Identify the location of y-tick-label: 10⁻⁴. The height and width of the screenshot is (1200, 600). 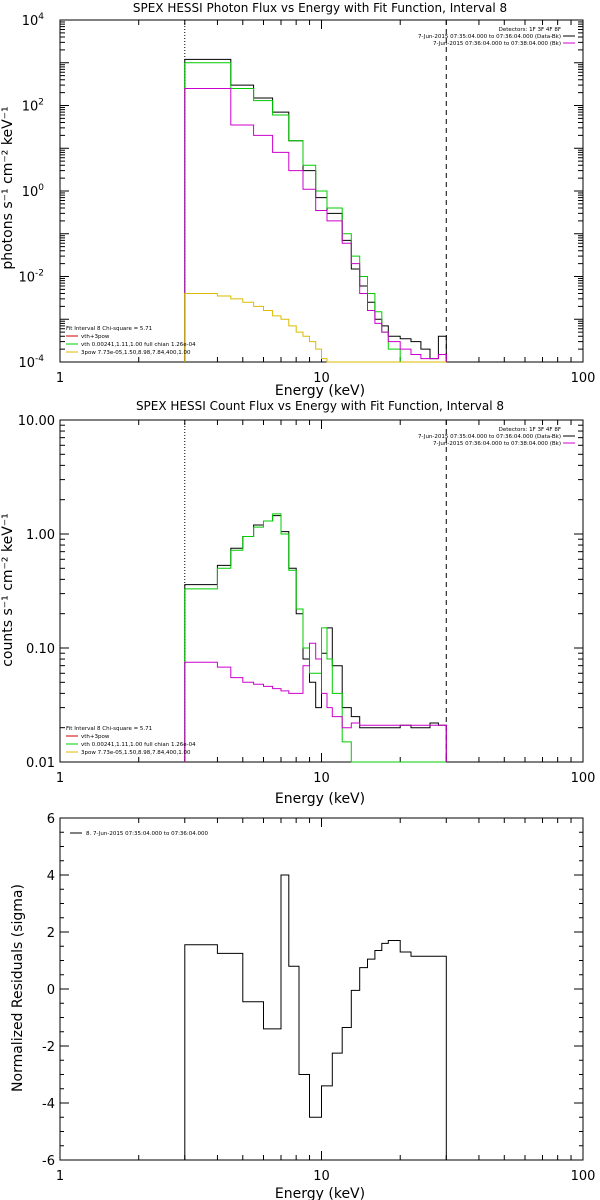
(31, 362).